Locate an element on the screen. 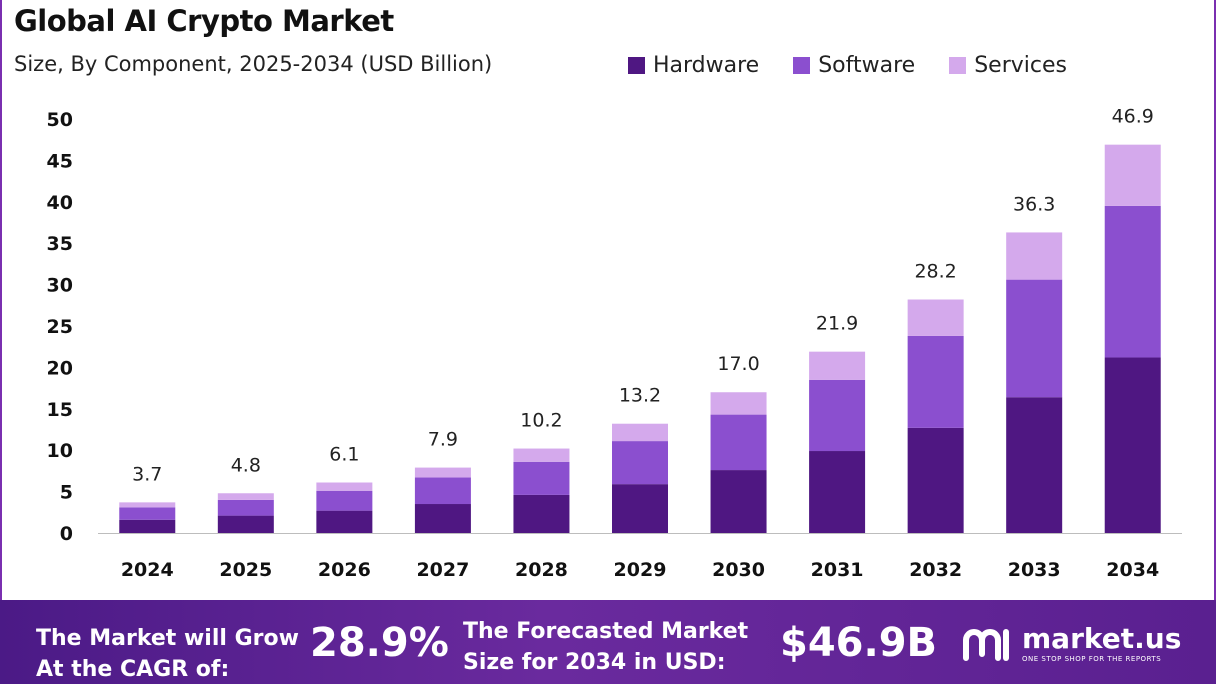 The image size is (1216, 684). bar-services-2031 is located at coordinates (837, 365).